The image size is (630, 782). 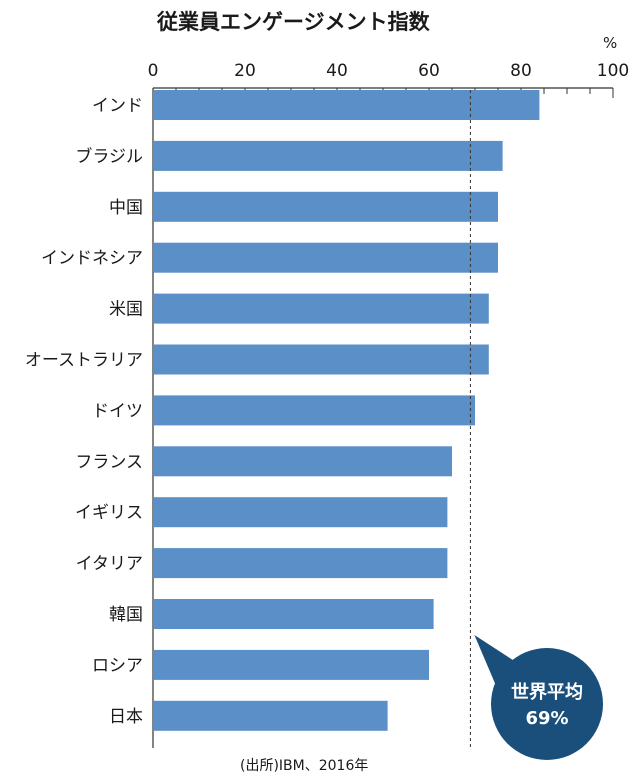 I want to click on category-label: イギリス, so click(x=109, y=513).